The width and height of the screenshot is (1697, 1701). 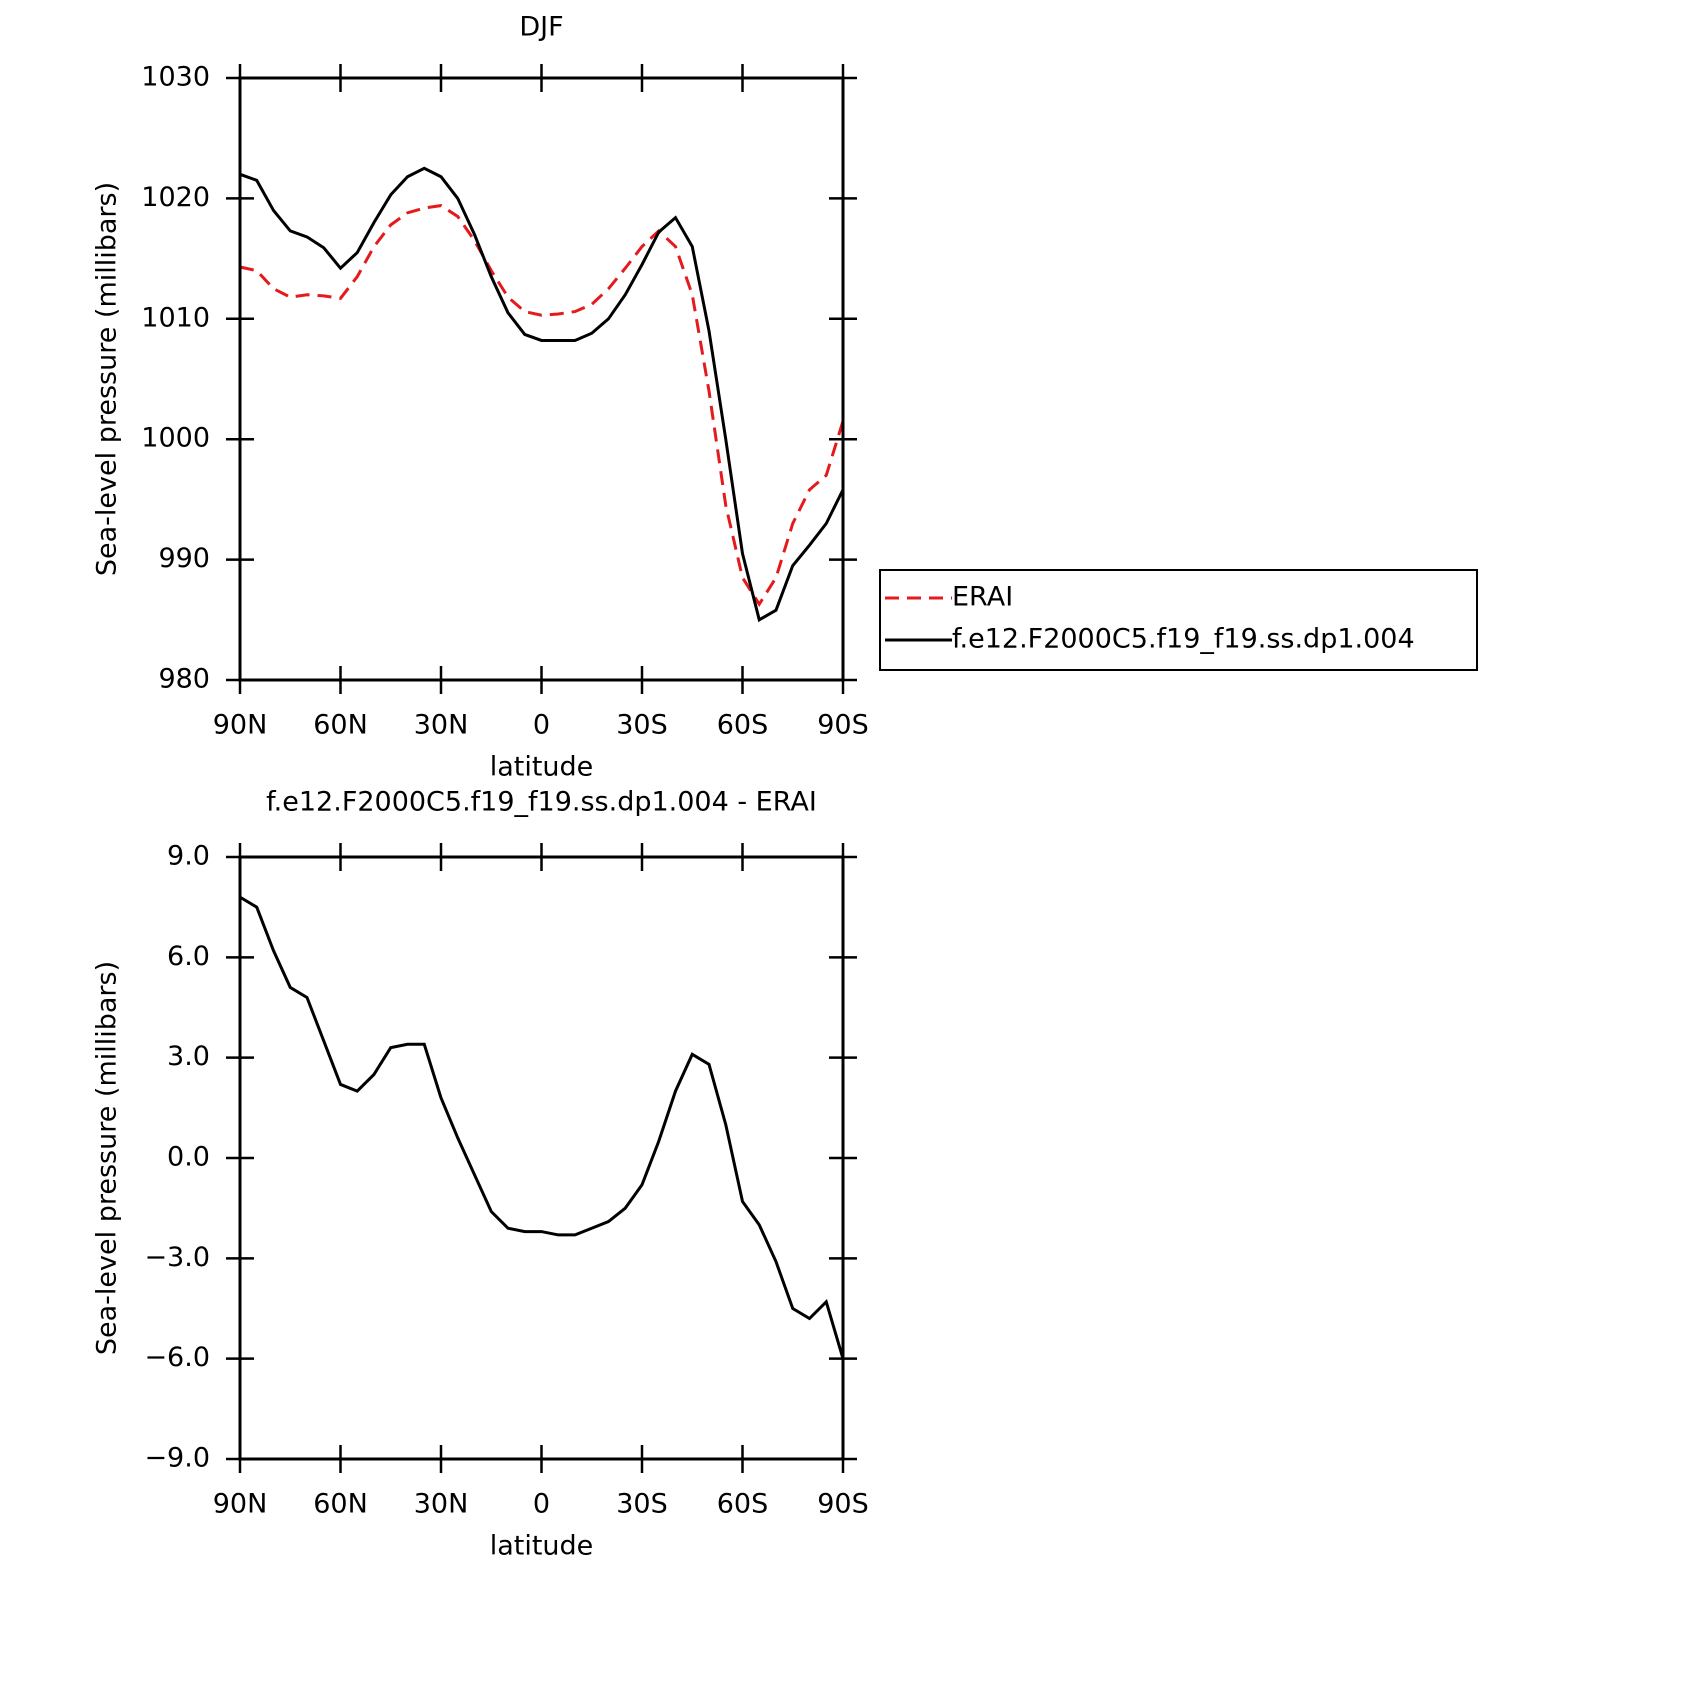 What do you see at coordinates (175, 197) in the screenshot?
I see `y-tick-label: 1020` at bounding box center [175, 197].